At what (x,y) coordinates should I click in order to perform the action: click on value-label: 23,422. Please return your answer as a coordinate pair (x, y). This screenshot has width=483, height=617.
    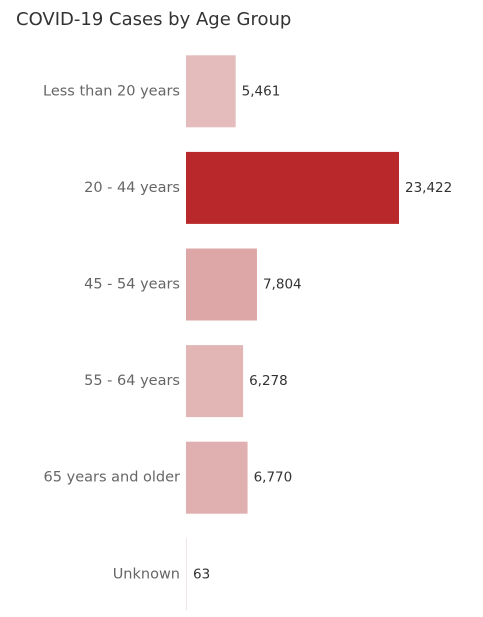
    Looking at the image, I should click on (428, 188).